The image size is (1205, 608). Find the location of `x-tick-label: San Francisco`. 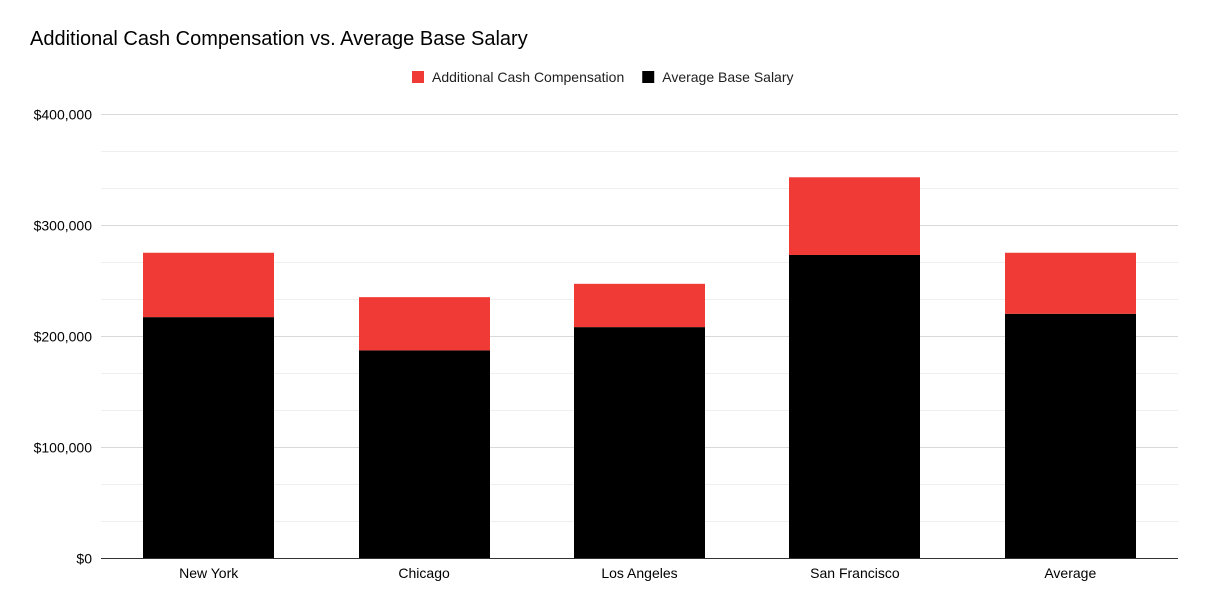

x-tick-label: San Francisco is located at coordinates (855, 573).